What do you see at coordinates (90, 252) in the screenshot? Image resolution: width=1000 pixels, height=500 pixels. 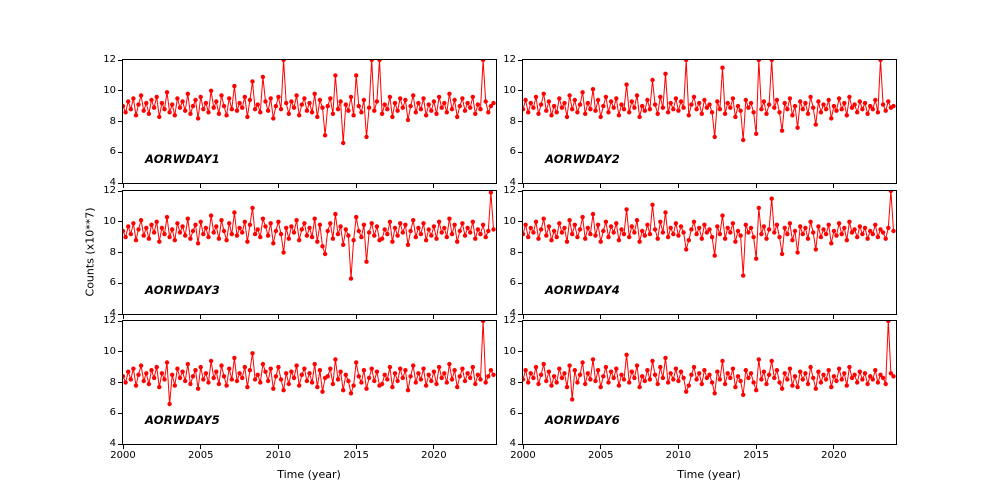 I see `y-axis-label: Counts (x10**7)` at bounding box center [90, 252].